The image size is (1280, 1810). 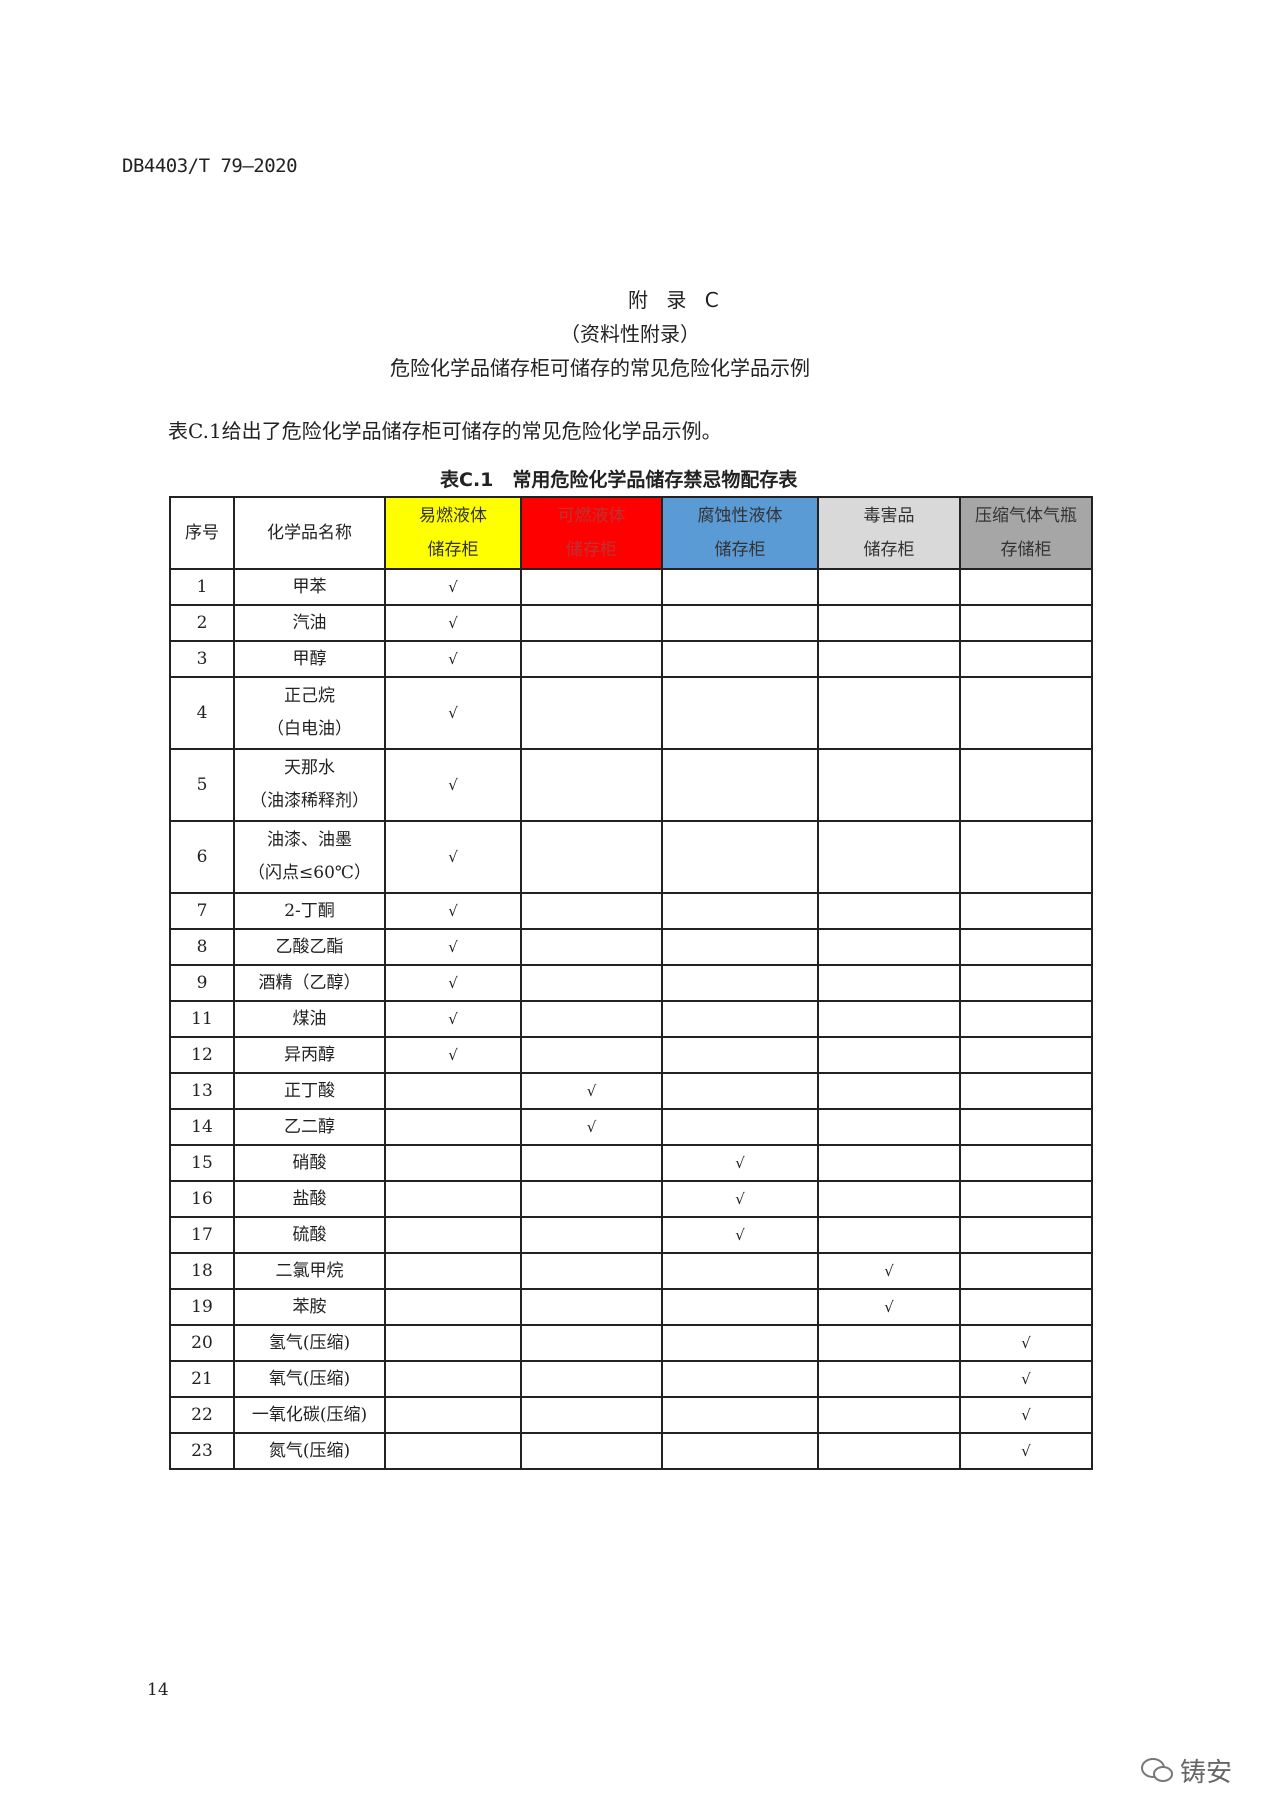 What do you see at coordinates (202, 857) in the screenshot?
I see `row-number: 6` at bounding box center [202, 857].